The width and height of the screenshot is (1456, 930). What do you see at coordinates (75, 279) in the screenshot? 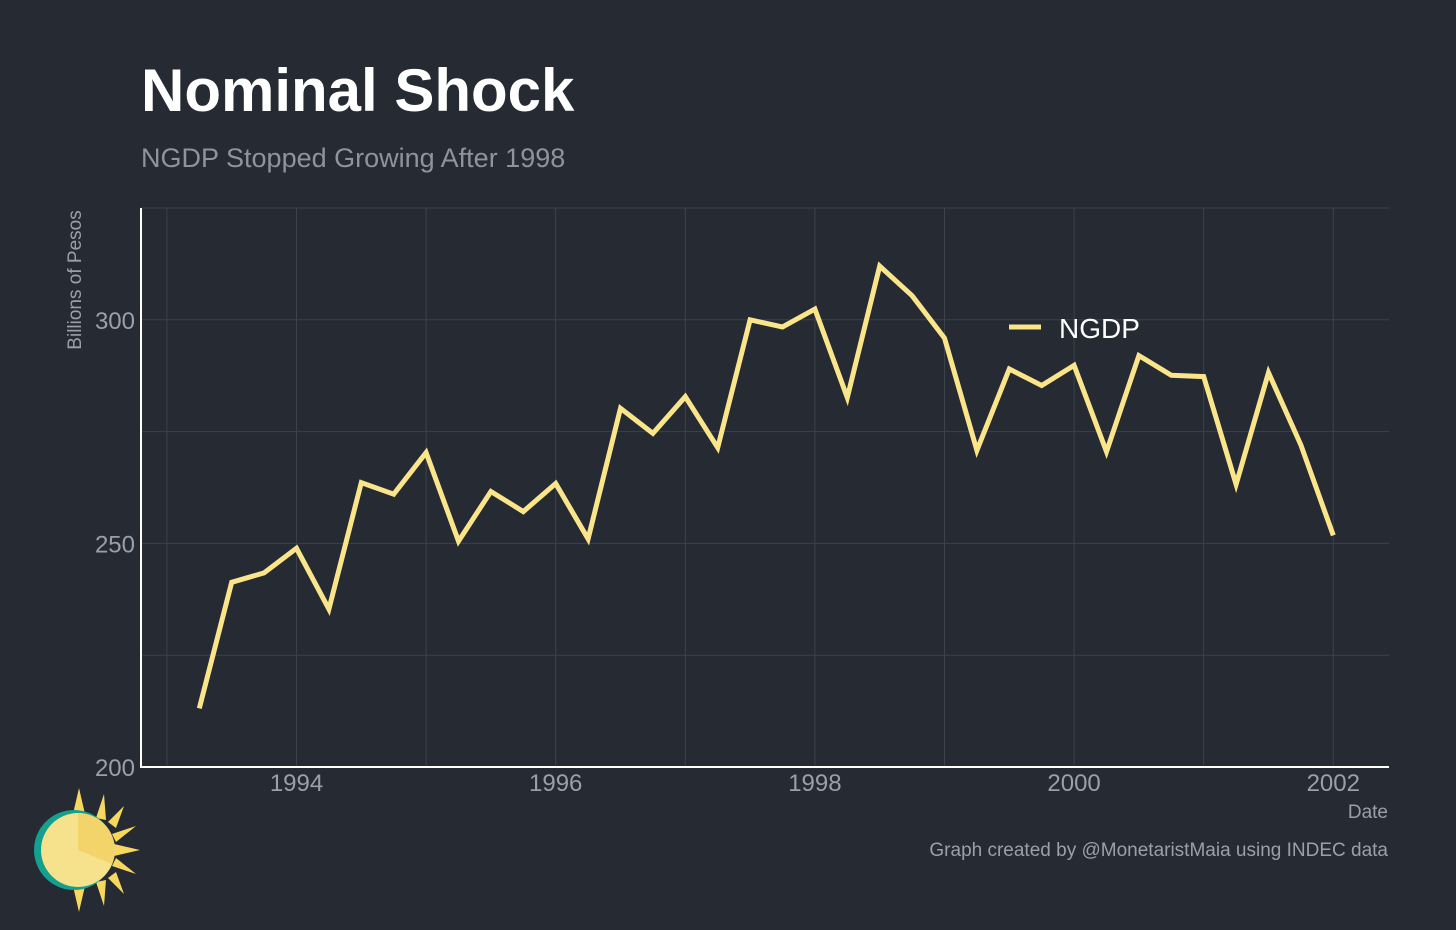
I see `y-axis-title: Billions of Pesos` at bounding box center [75, 279].